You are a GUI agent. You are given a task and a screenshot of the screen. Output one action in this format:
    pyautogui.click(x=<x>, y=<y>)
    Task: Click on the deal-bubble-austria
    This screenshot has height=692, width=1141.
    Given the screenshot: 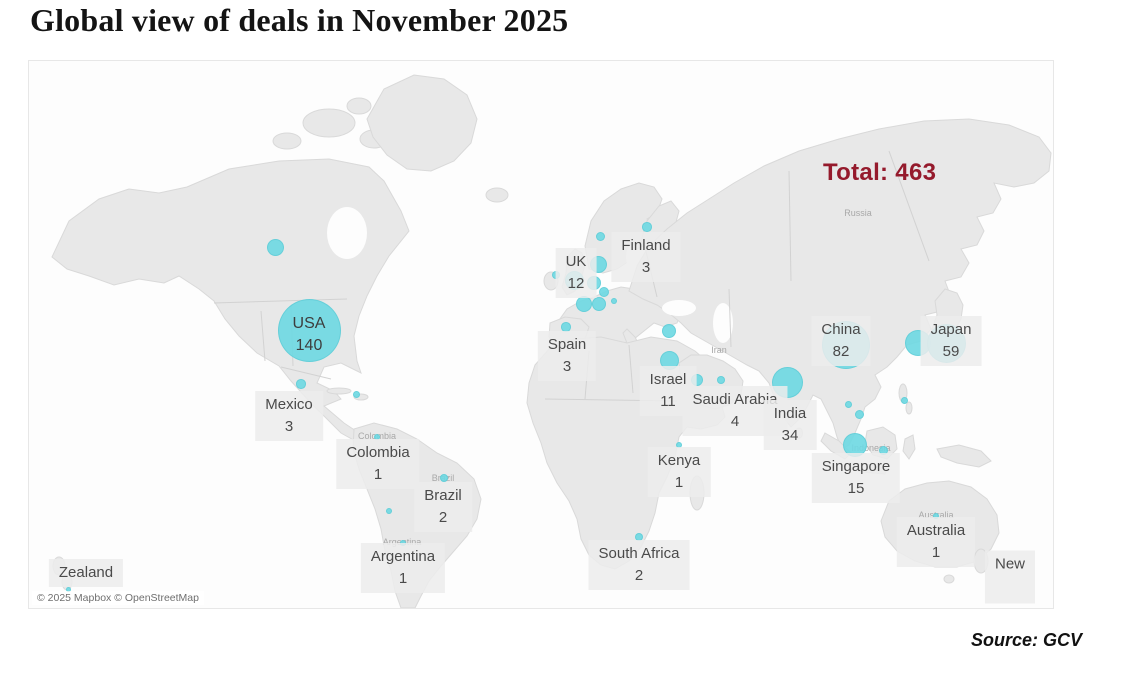 What is the action you would take?
    pyautogui.click(x=614, y=301)
    